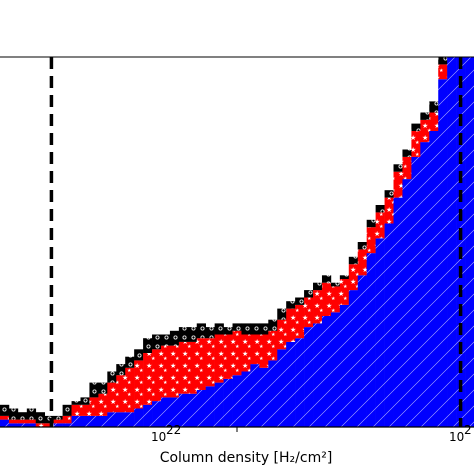 The width and height of the screenshot is (474, 474). Describe the element at coordinates (456, 437) in the screenshot. I see `x-tick-label-base: 10` at that location.